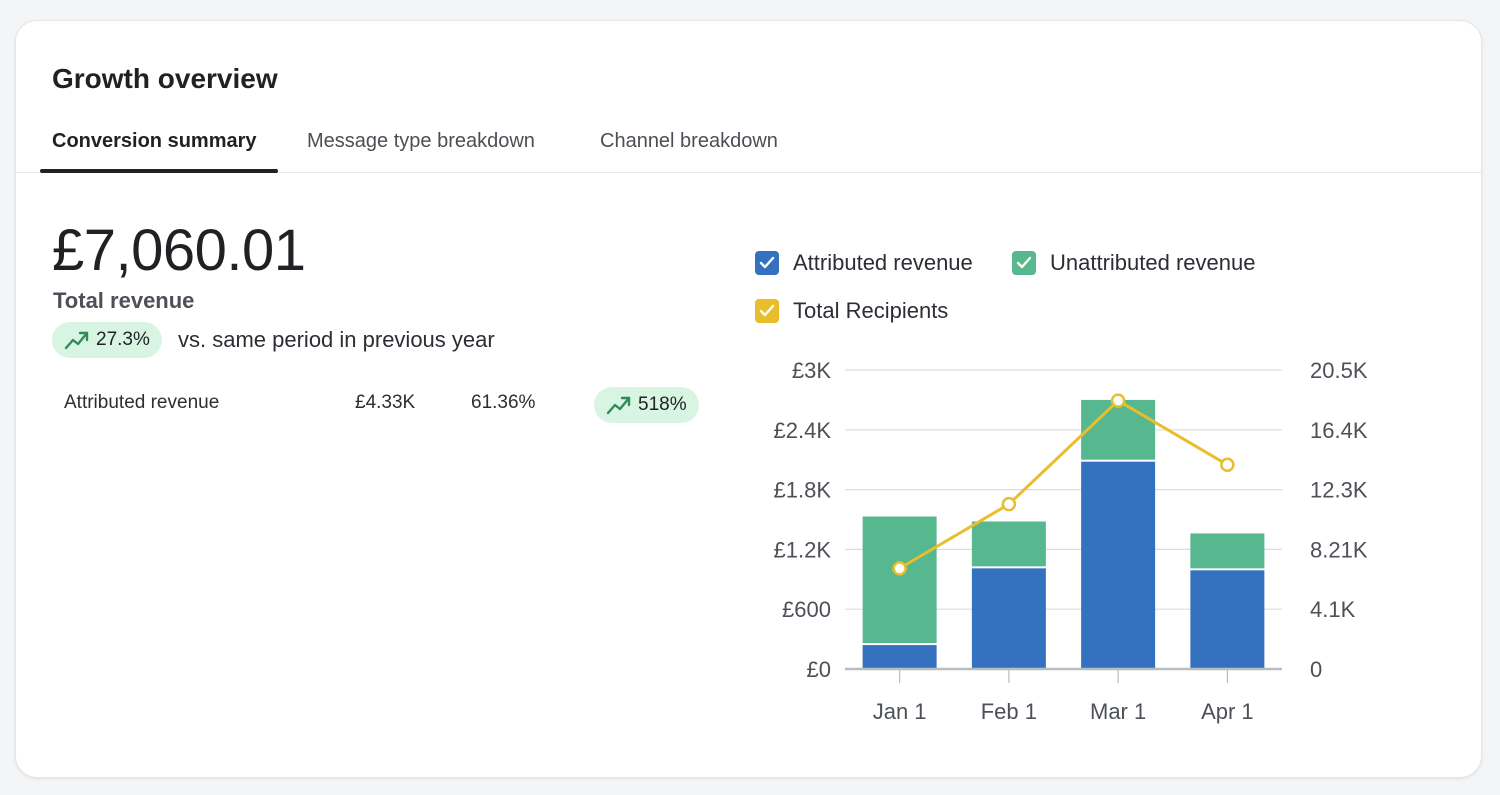 The height and width of the screenshot is (795, 1500). I want to click on total-revenue-value: £7,060.01, so click(179, 250).